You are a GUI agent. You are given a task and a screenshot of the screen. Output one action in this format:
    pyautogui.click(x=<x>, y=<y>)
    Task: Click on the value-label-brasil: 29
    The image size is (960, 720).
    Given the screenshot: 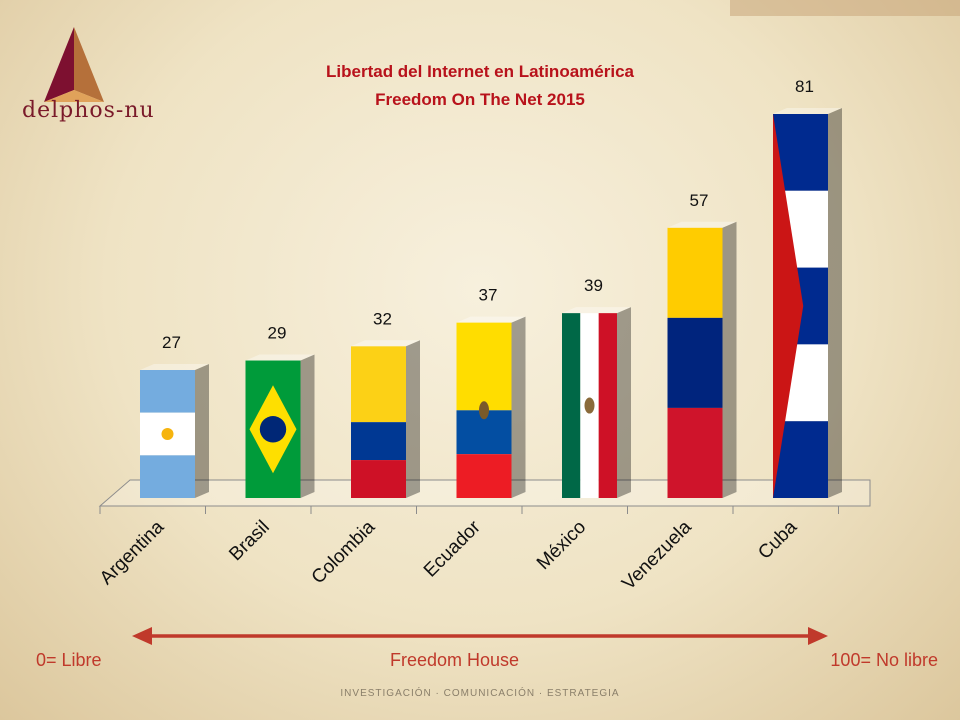 What is the action you would take?
    pyautogui.click(x=277, y=333)
    